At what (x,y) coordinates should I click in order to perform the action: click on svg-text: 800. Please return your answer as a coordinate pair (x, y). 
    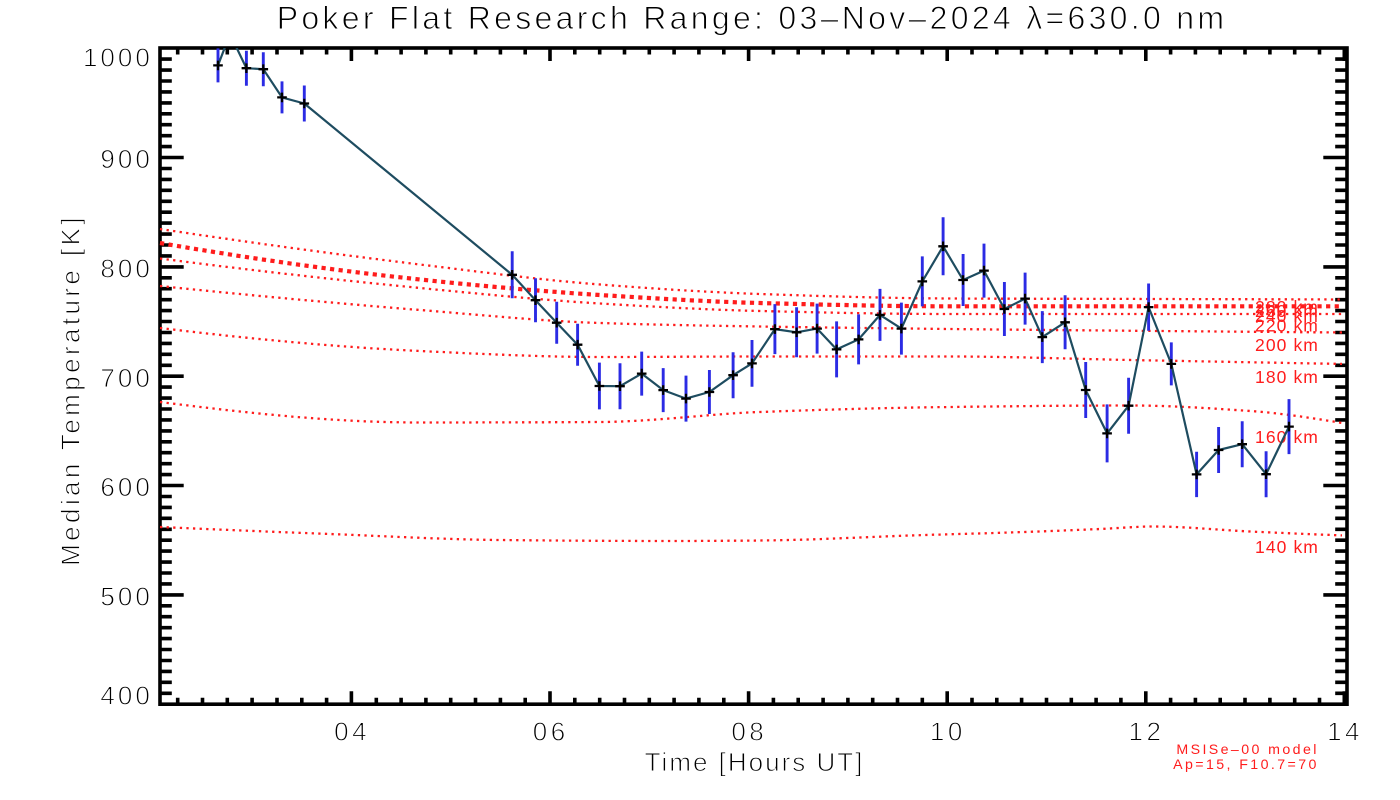
    Looking at the image, I should click on (126, 269).